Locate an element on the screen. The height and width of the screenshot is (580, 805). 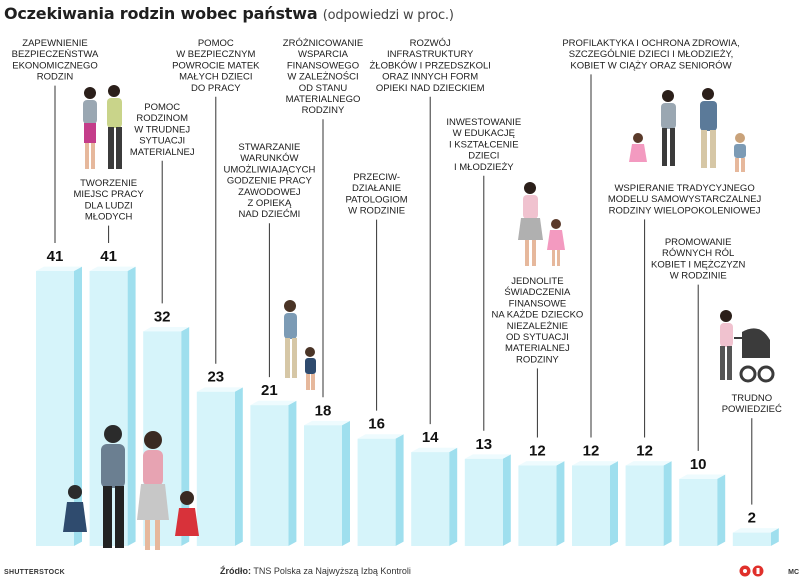
mother-stroller-illustration is located at coordinates (747, 346).